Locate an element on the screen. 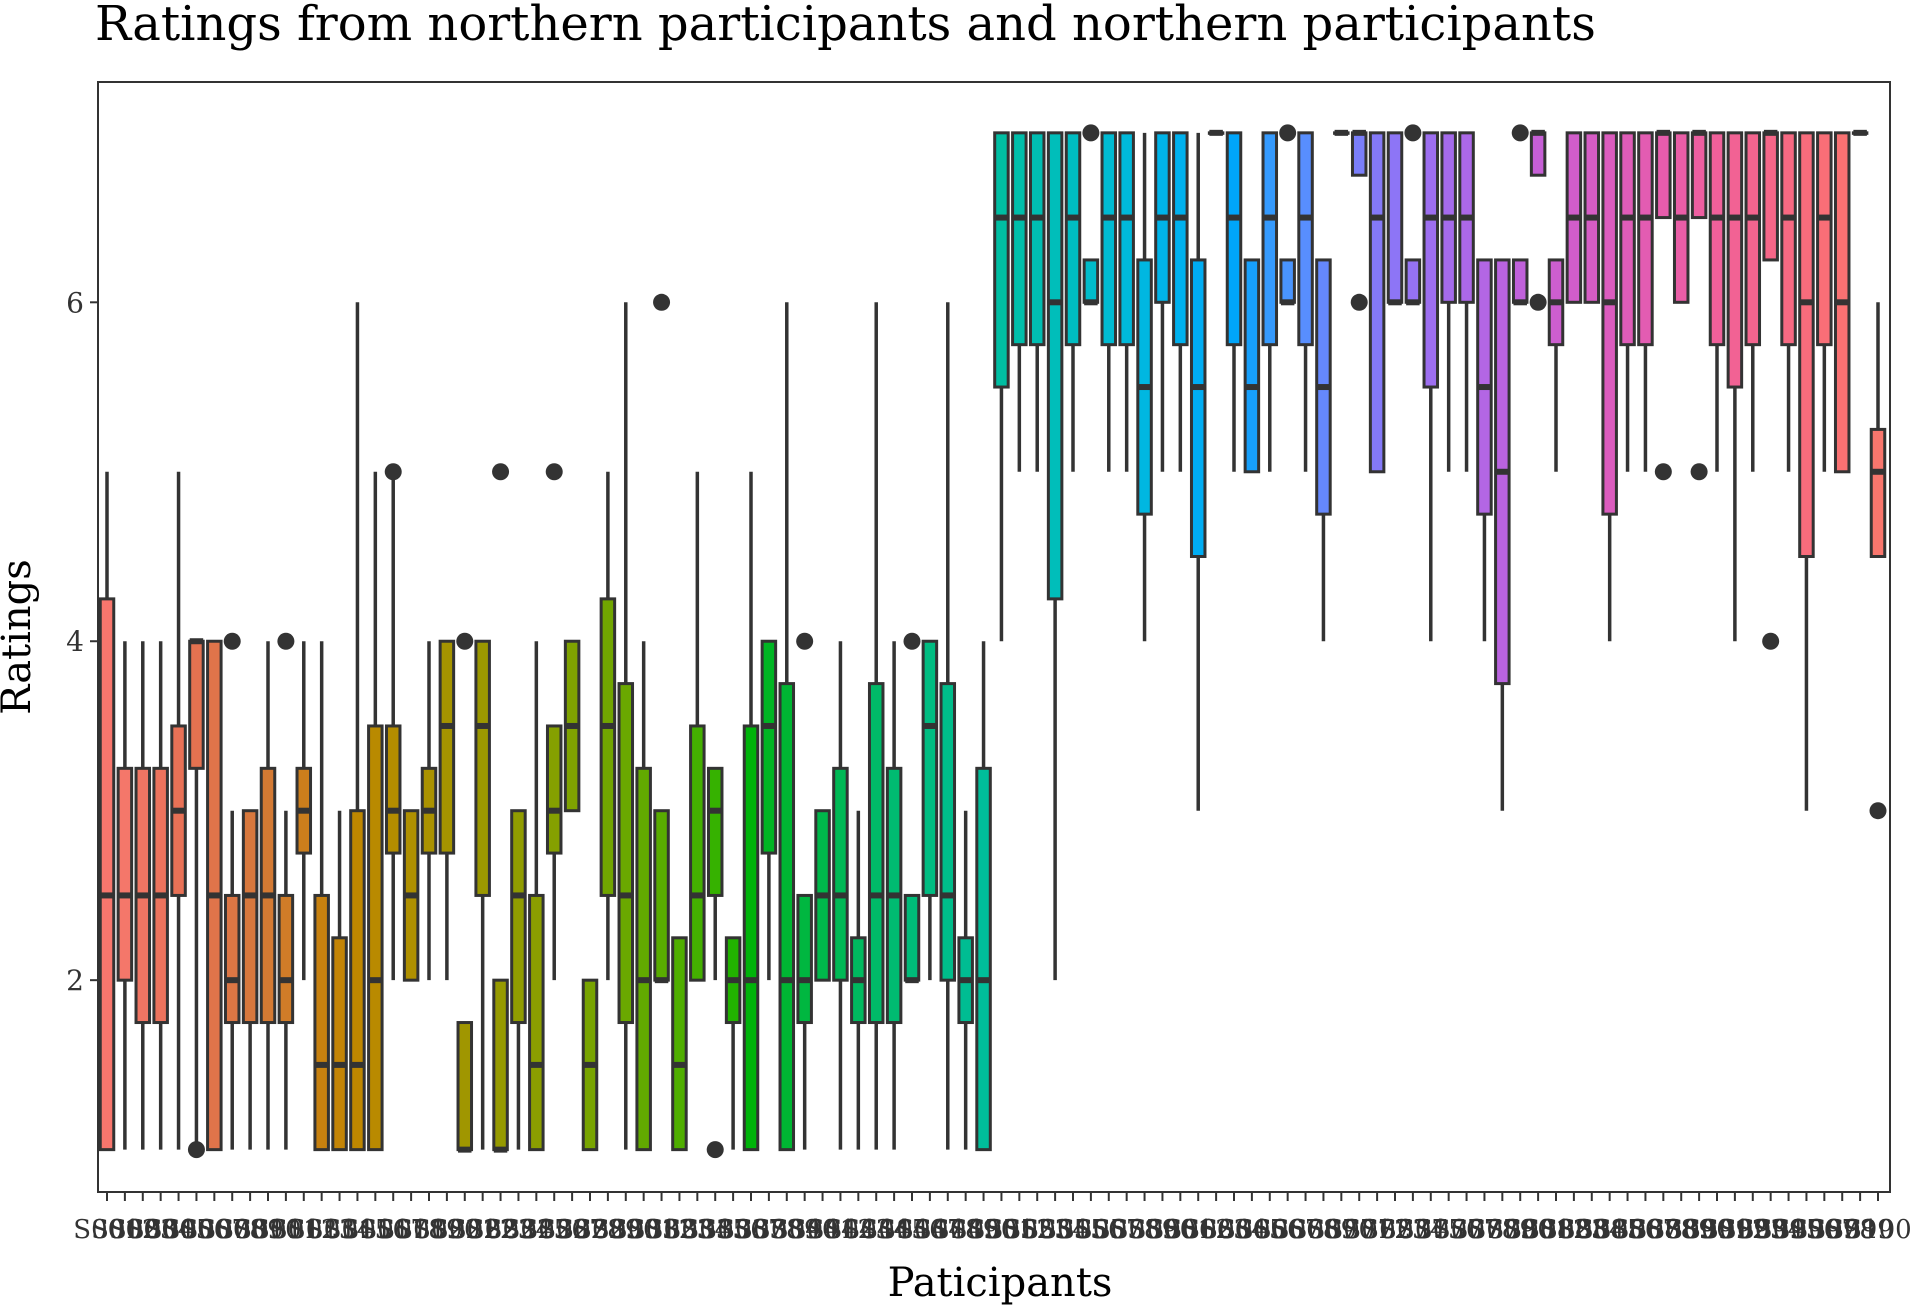  x-tick-label: S043 is located at coordinates (858, 1230).